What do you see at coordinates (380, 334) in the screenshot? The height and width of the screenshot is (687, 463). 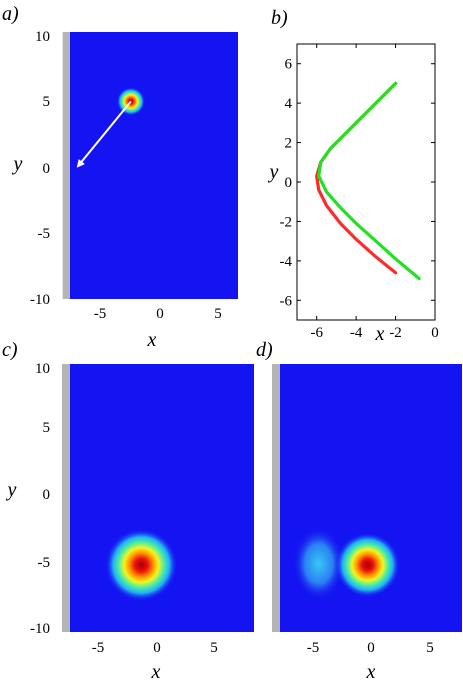 I see `panel-b-xlabel: x` at bounding box center [380, 334].